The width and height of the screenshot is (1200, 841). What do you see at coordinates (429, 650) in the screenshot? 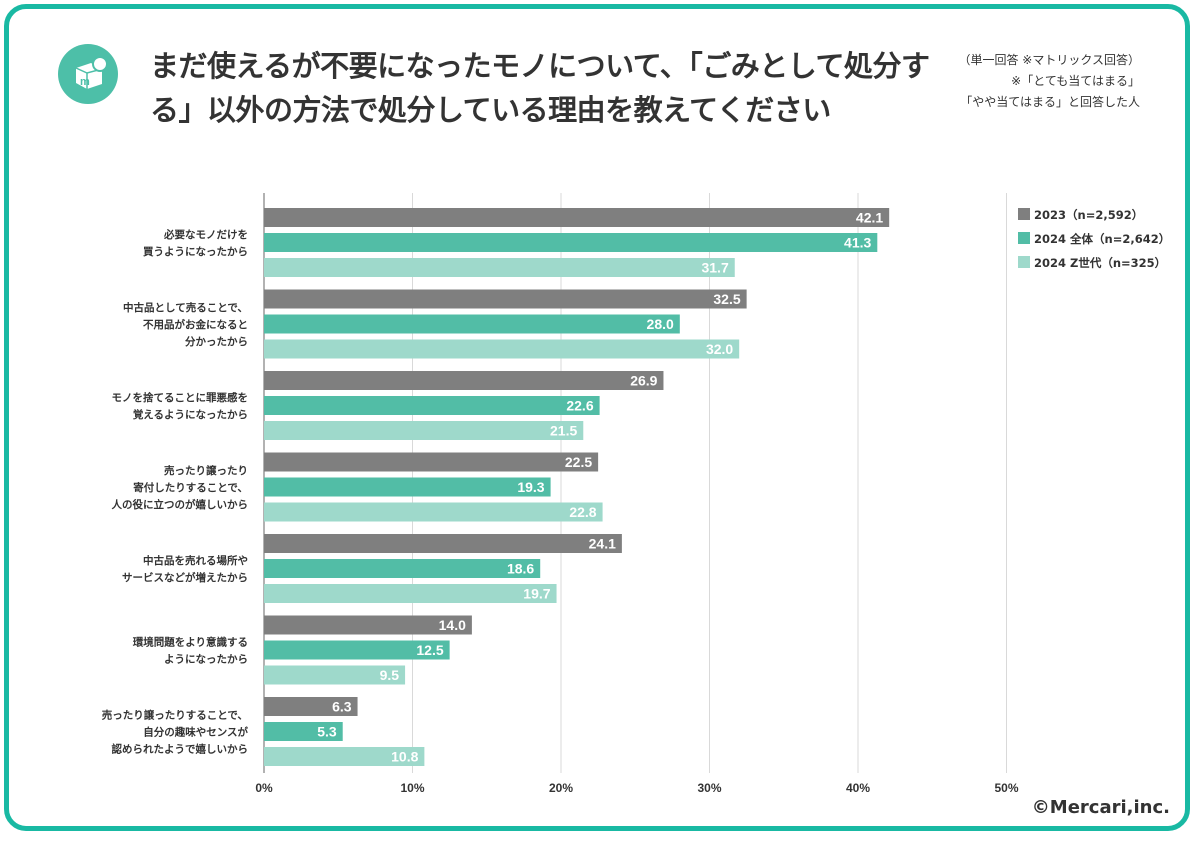
I see `bar-value-label: 12.5` at bounding box center [429, 650].